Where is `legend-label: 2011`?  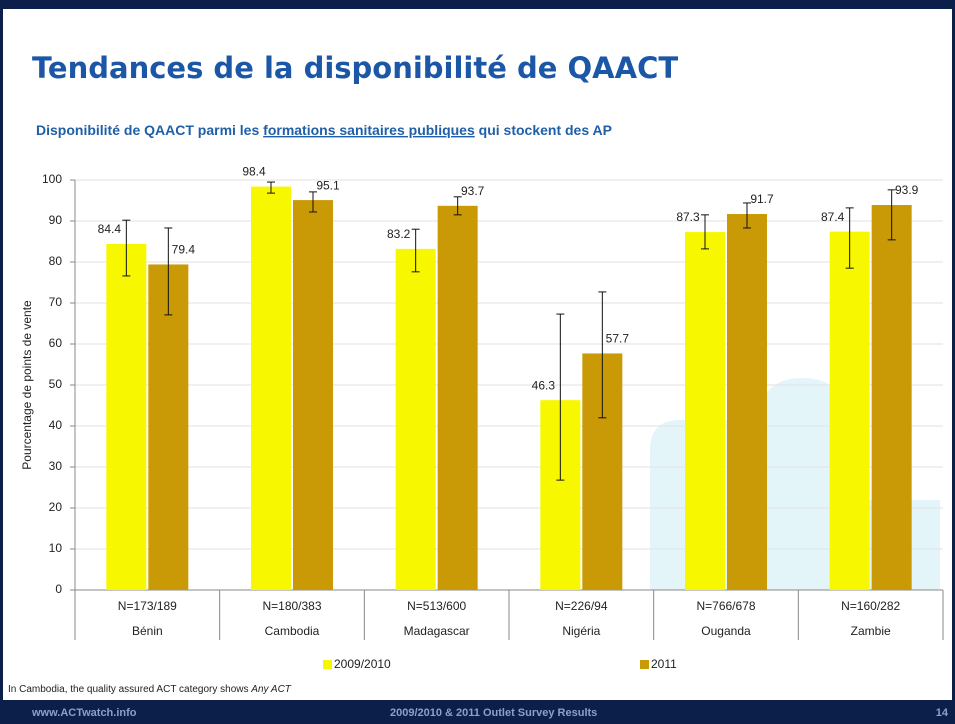 legend-label: 2011 is located at coordinates (664, 664).